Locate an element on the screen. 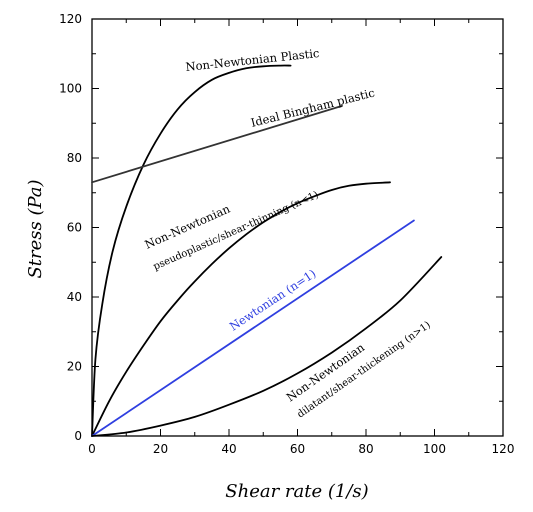 The image size is (533, 512). x-tick-label: 40 is located at coordinates (228, 449).